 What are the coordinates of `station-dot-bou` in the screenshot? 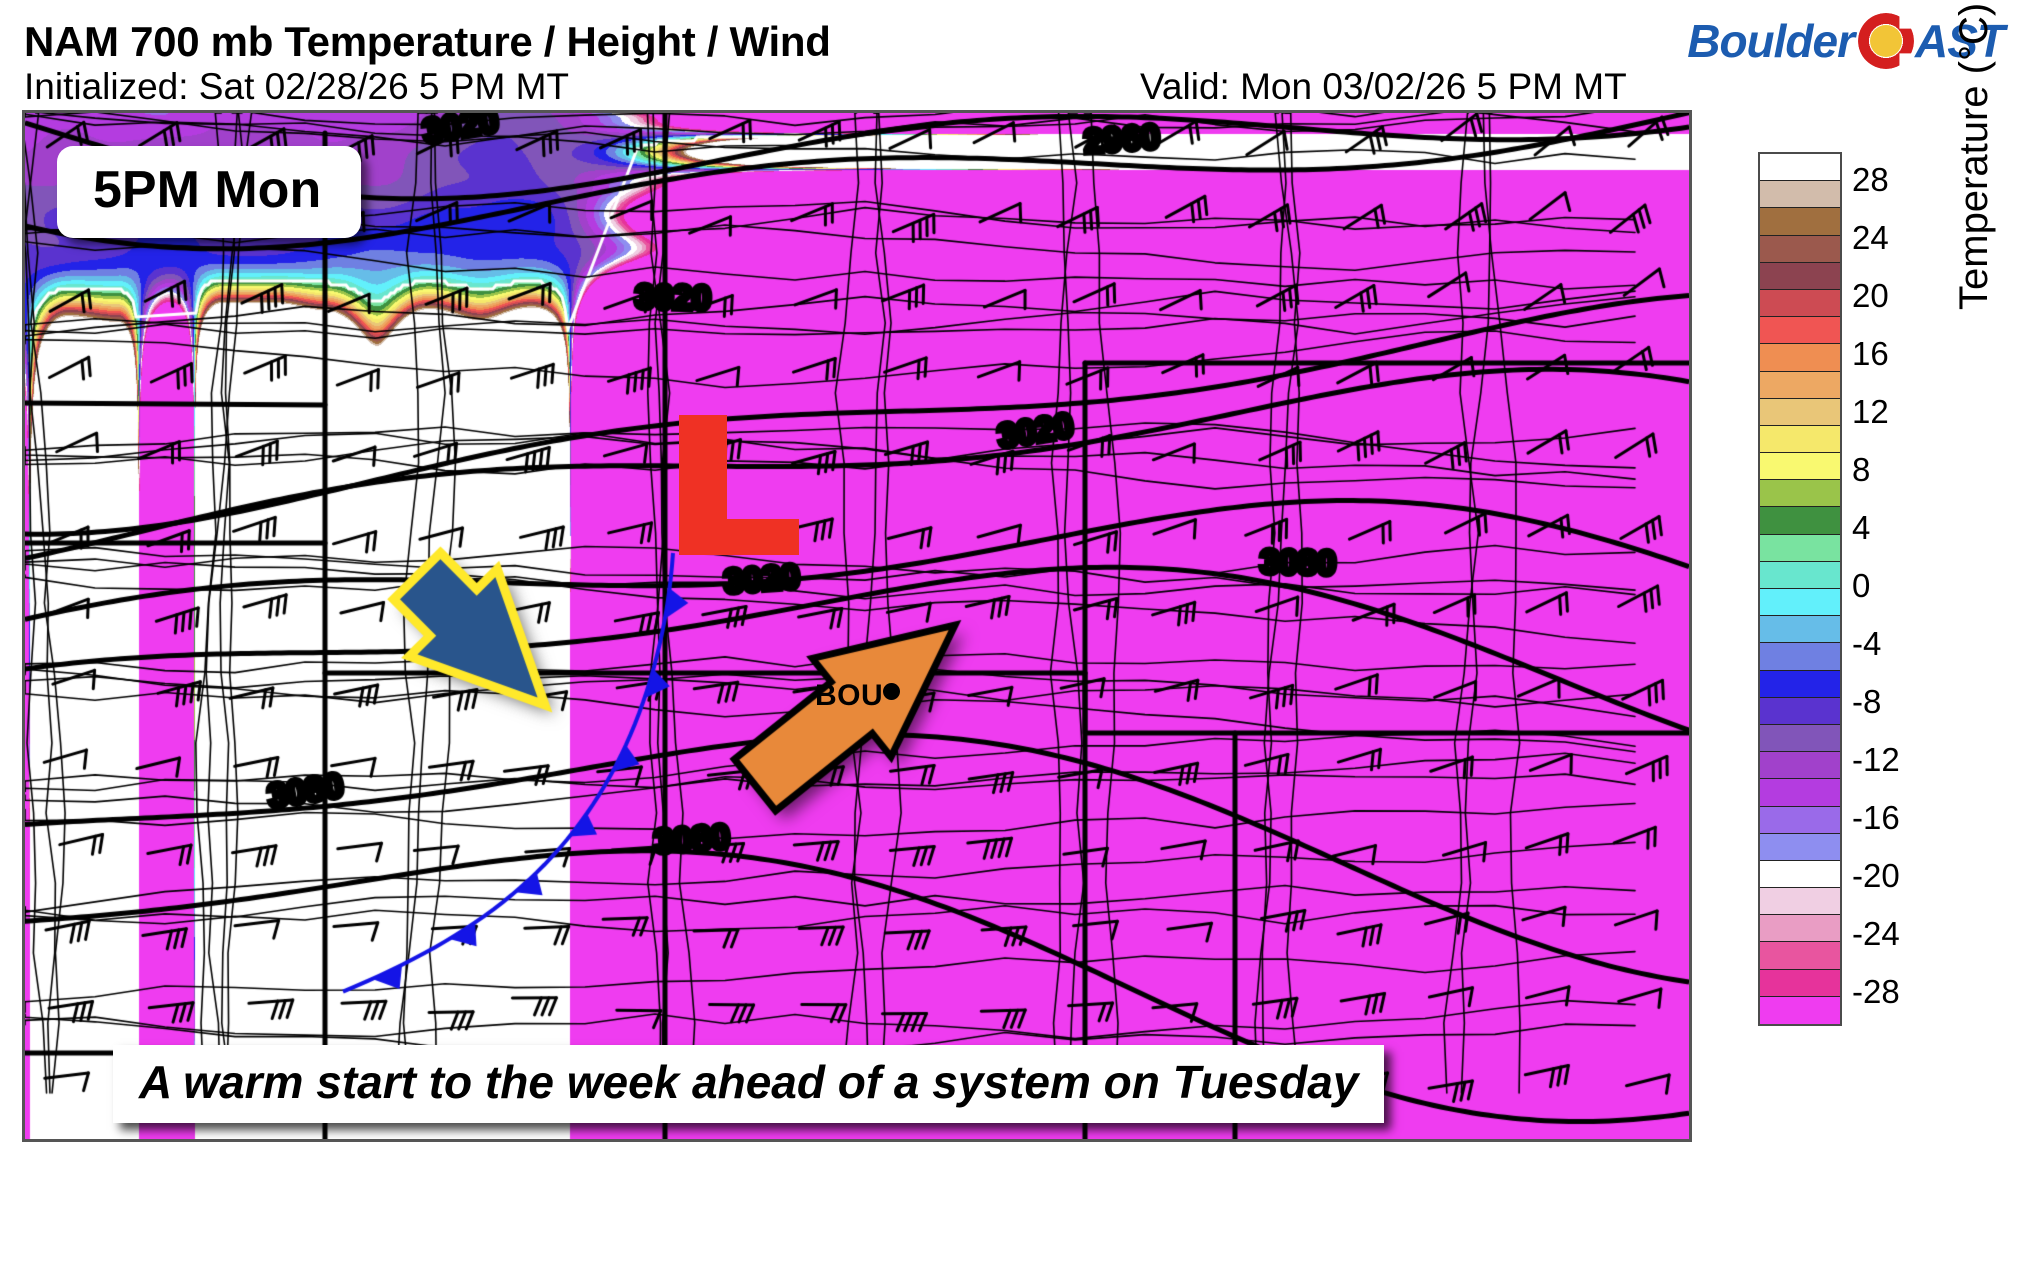 It's located at (891, 691).